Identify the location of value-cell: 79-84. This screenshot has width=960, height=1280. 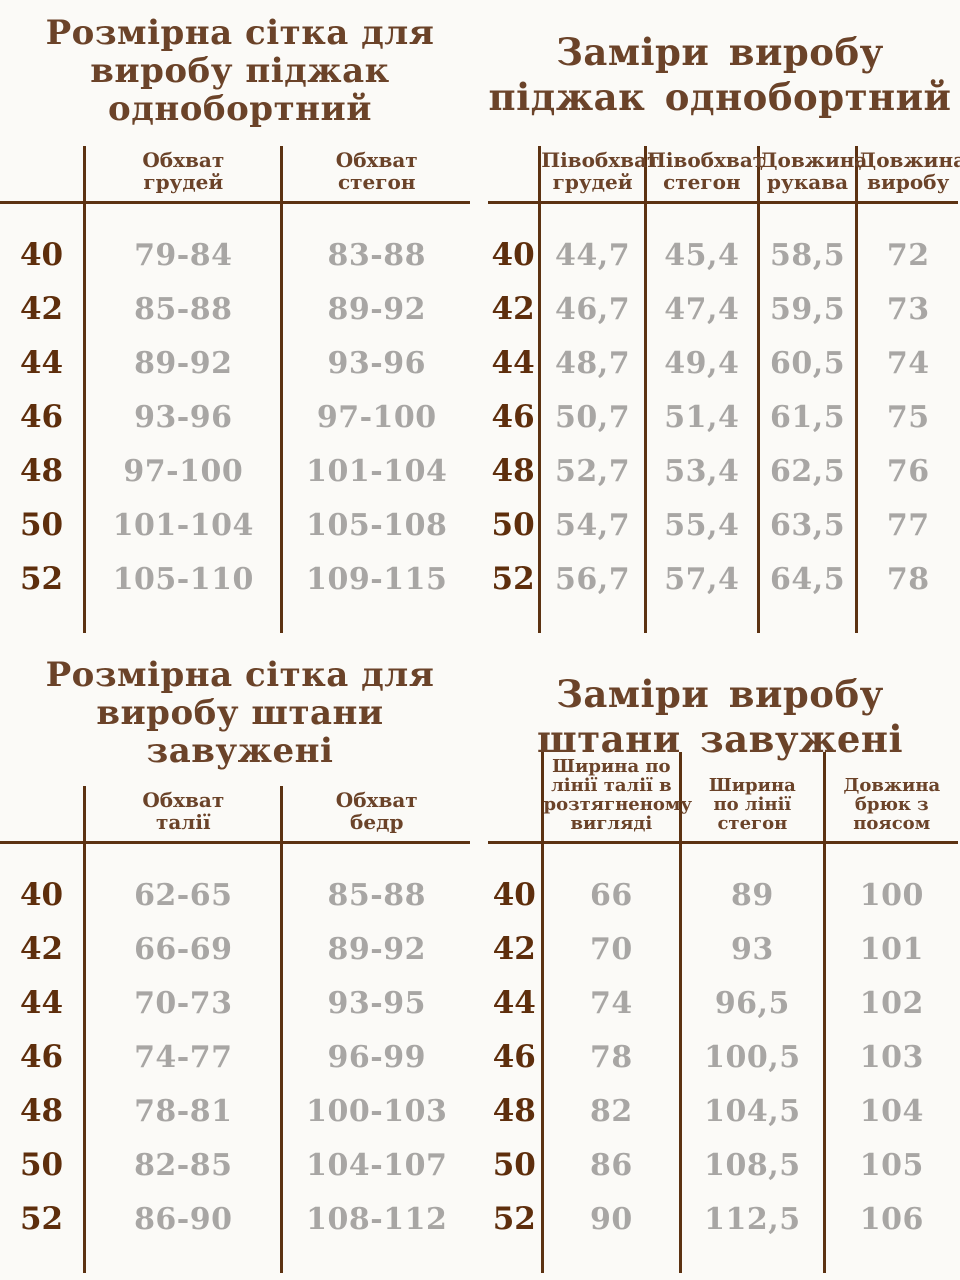
(182, 255).